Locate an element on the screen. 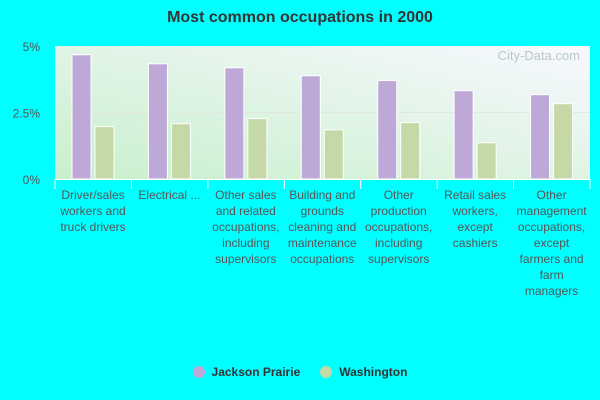 Image resolution: width=600 pixels, height=400 pixels. chart-title: Most common occupations in 2000 is located at coordinates (300, 17).